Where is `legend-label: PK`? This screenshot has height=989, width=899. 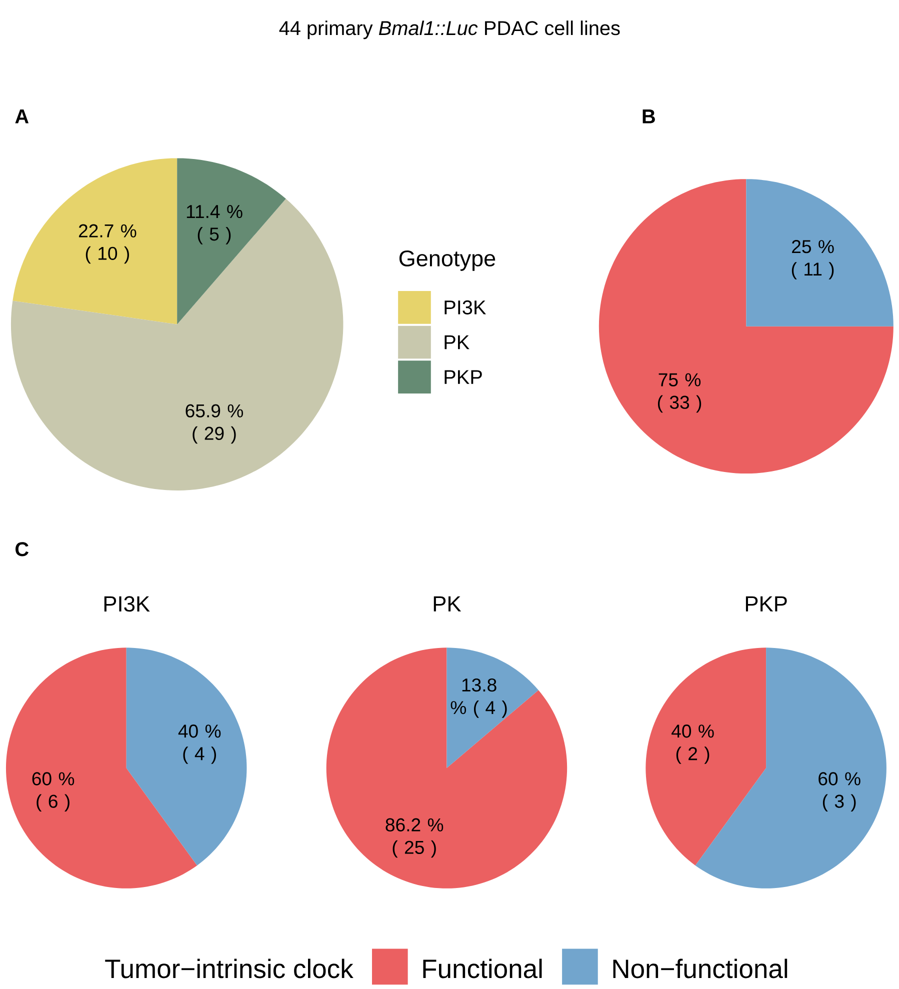 legend-label: PK is located at coordinates (457, 342).